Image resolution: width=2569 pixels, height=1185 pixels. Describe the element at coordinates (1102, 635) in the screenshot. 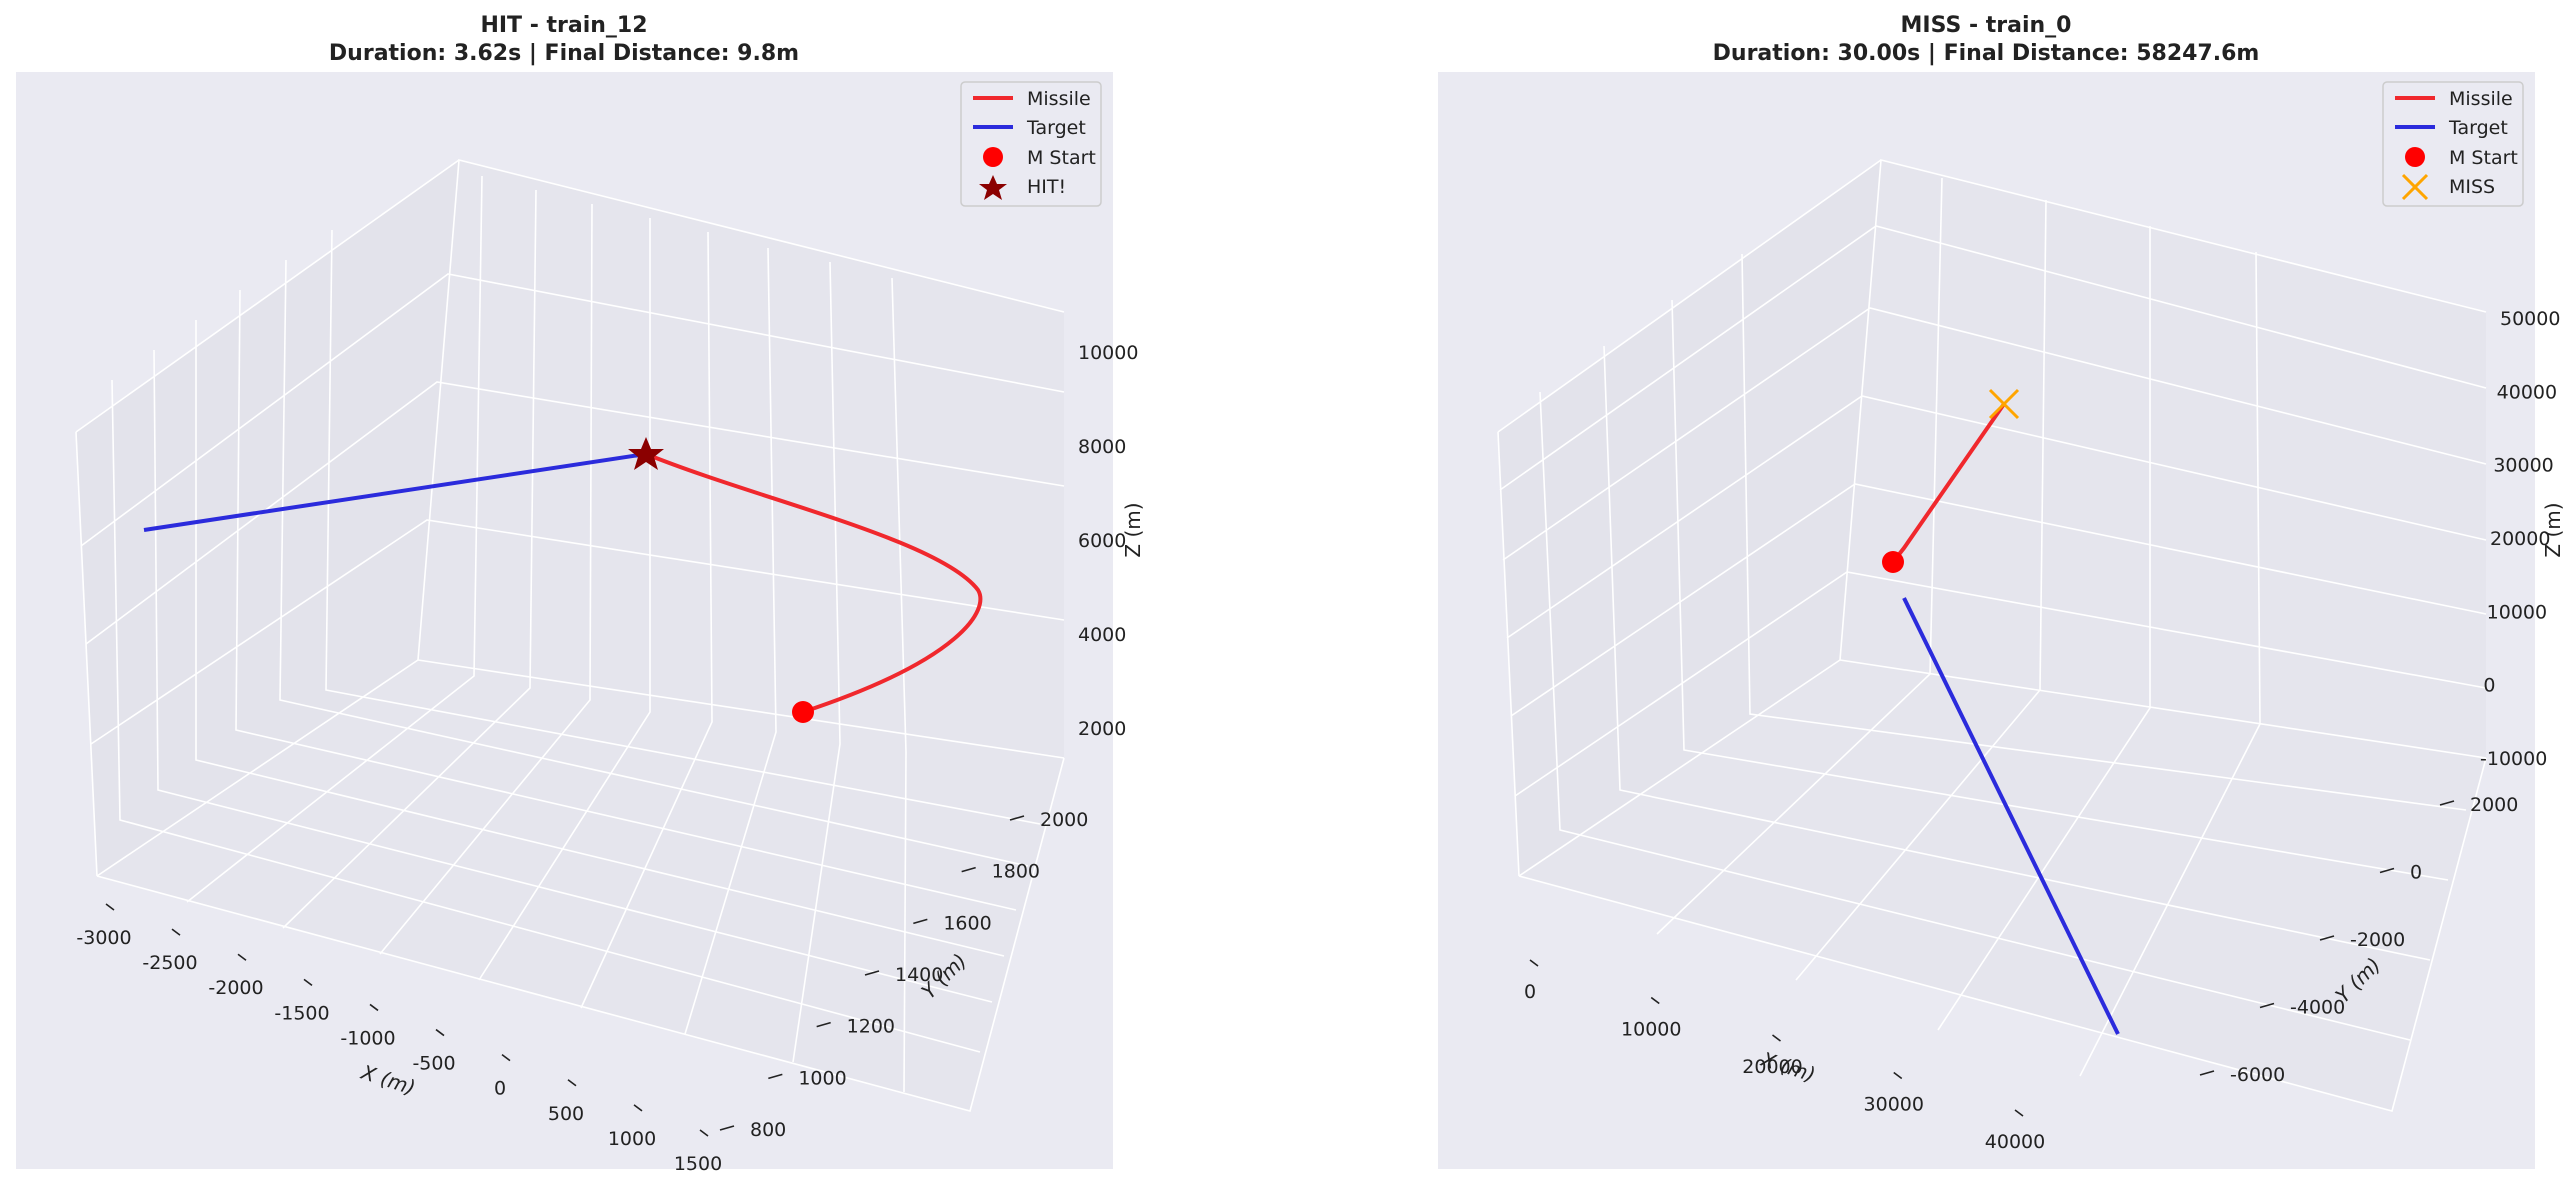

I see `z-tick-label-left: 4000` at that location.